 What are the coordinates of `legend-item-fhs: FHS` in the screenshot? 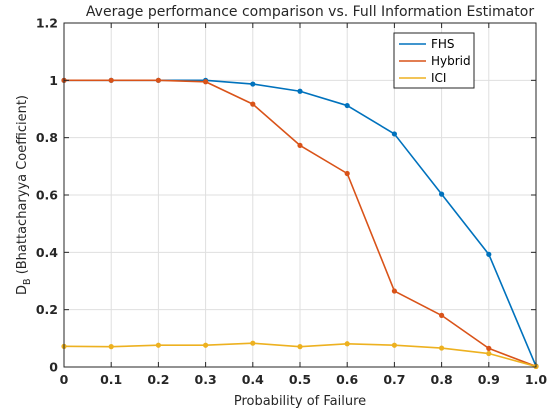 It's located at (427, 44).